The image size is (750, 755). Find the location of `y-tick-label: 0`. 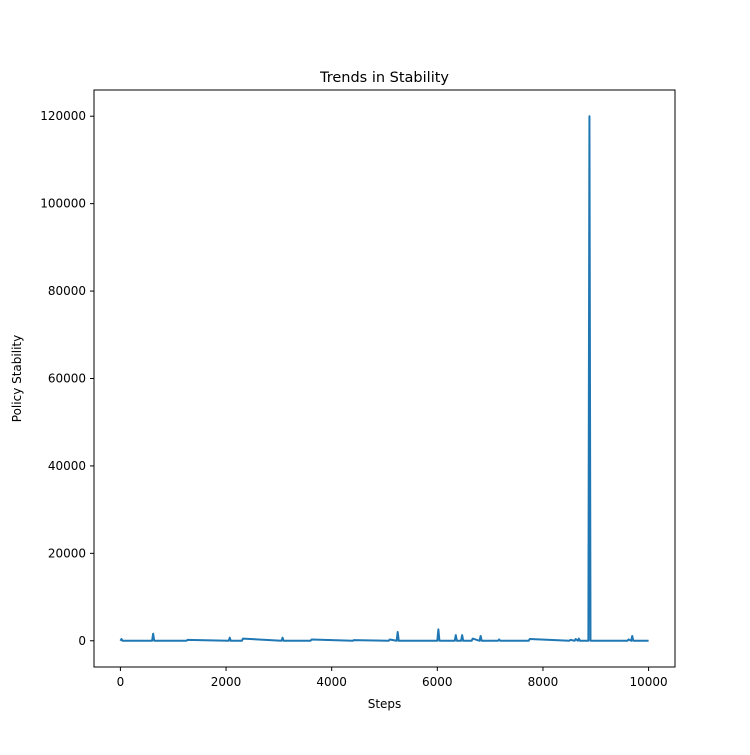

y-tick-label: 0 is located at coordinates (82, 641).